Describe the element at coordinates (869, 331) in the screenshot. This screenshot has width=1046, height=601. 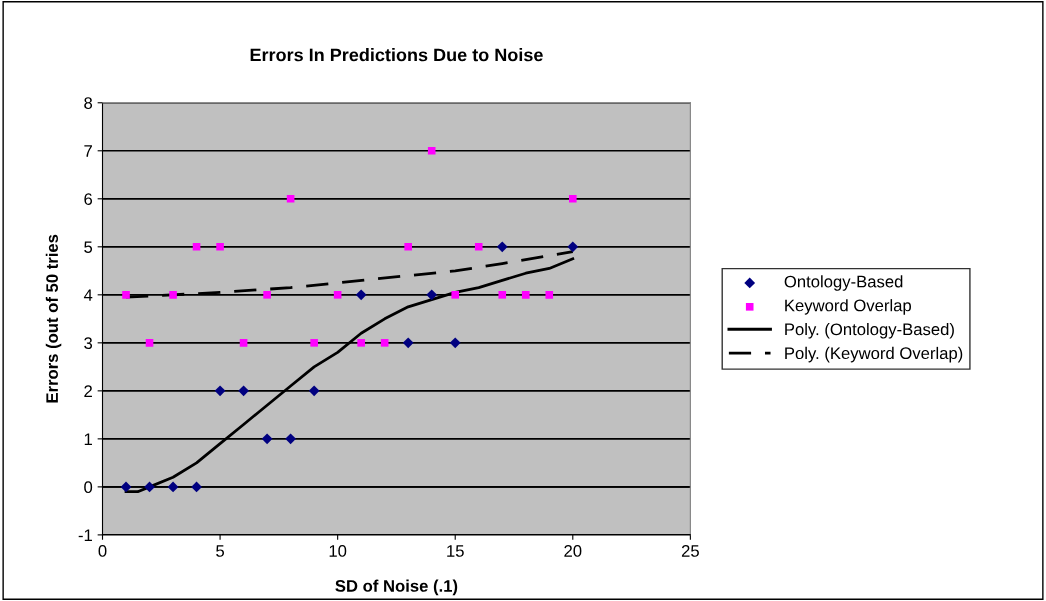
I see `legend-label: Poly. (Ontology-Based)` at that location.